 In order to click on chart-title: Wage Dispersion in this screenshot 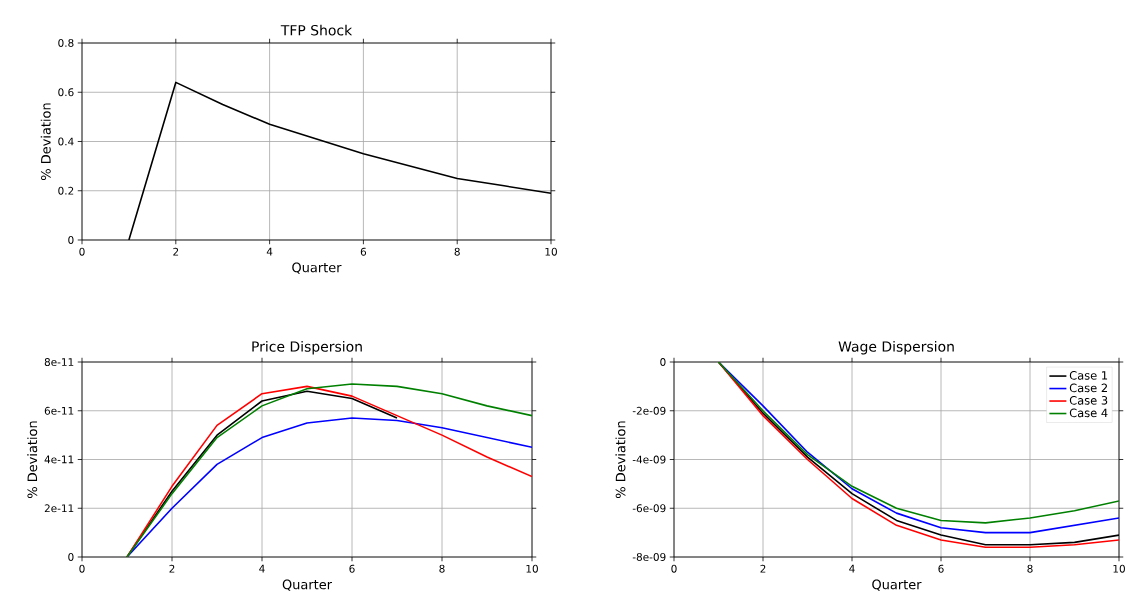, I will do `click(896, 348)`.